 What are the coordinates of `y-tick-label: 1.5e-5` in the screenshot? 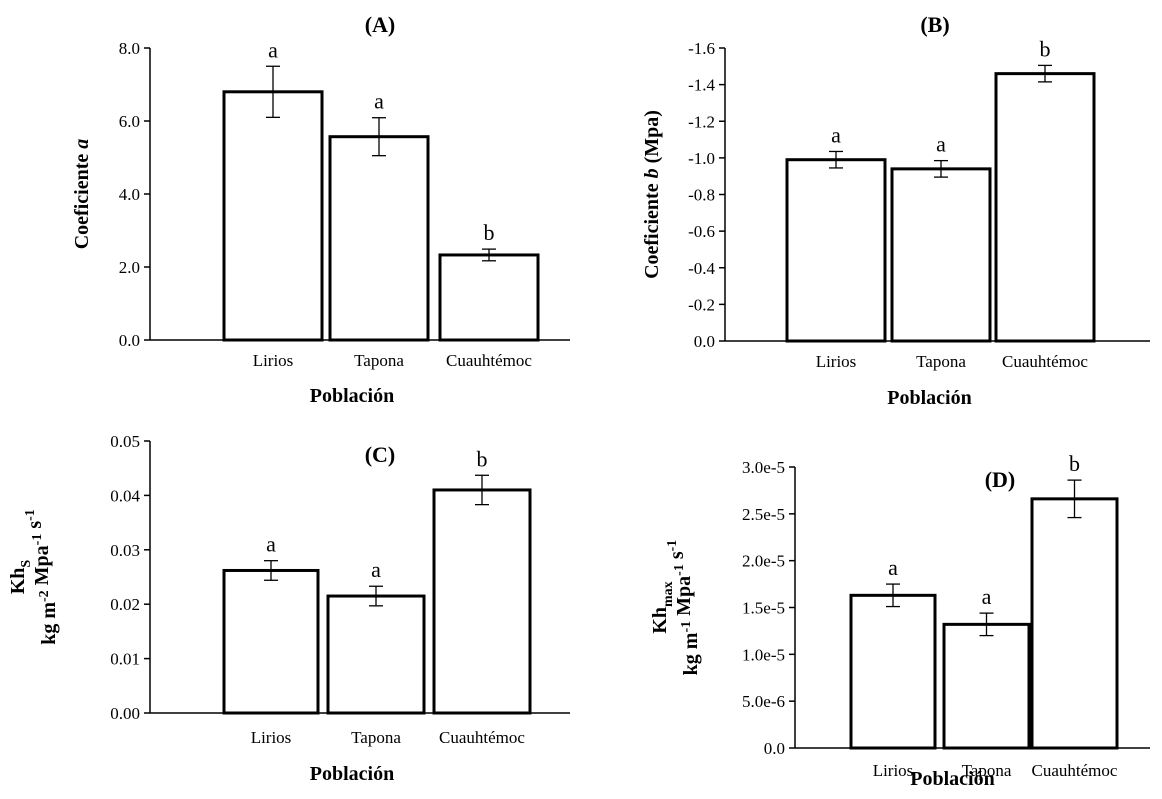 It's located at (763, 608).